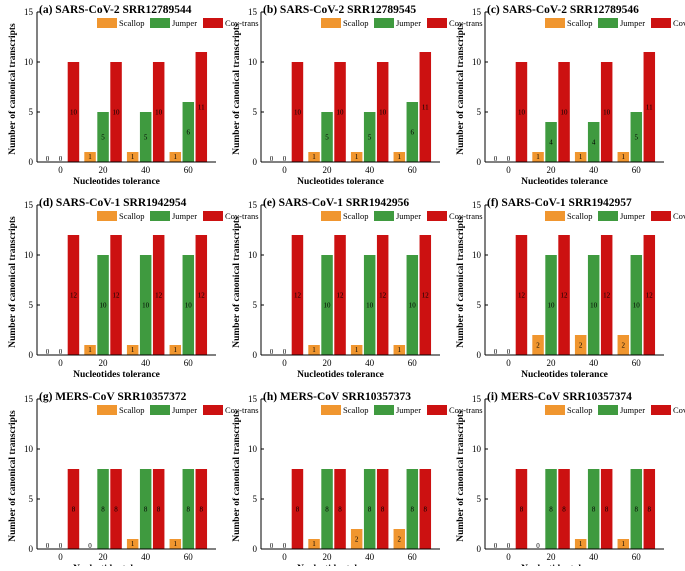 The height and width of the screenshot is (571, 685). Describe the element at coordinates (563, 10) in the screenshot. I see `panel-title: (c) SARS-CoV-2 SRR12789546` at that location.